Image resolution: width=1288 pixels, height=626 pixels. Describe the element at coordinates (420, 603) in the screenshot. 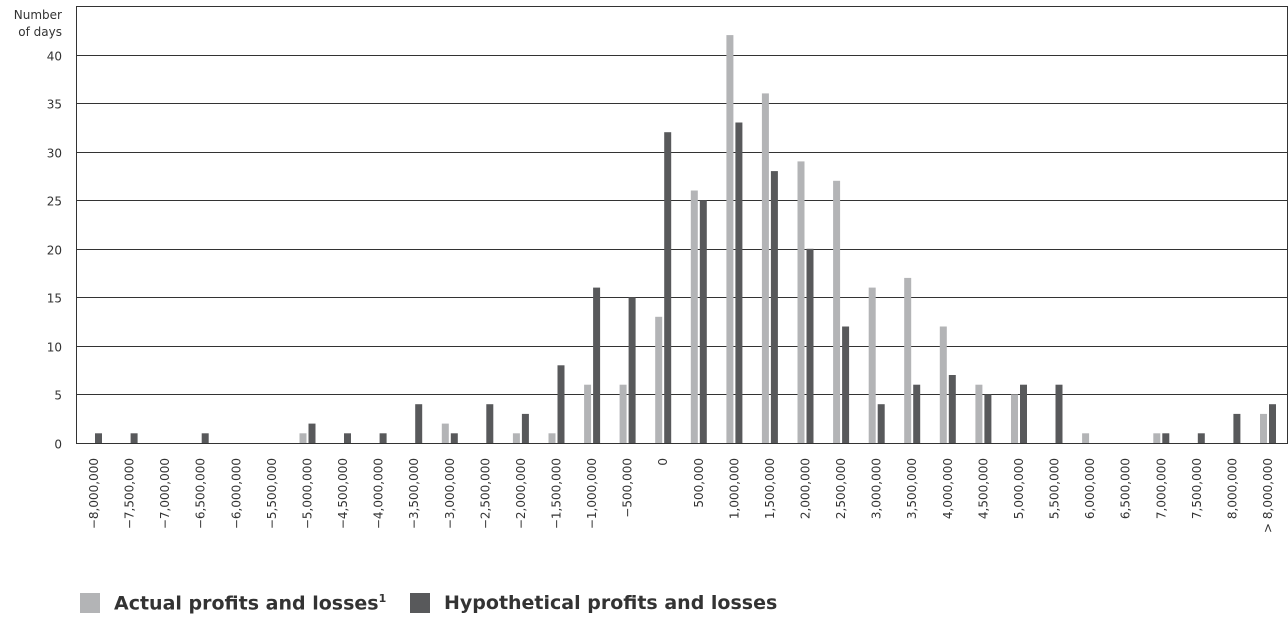

I see `legend-swatch-hypothetical` at that location.